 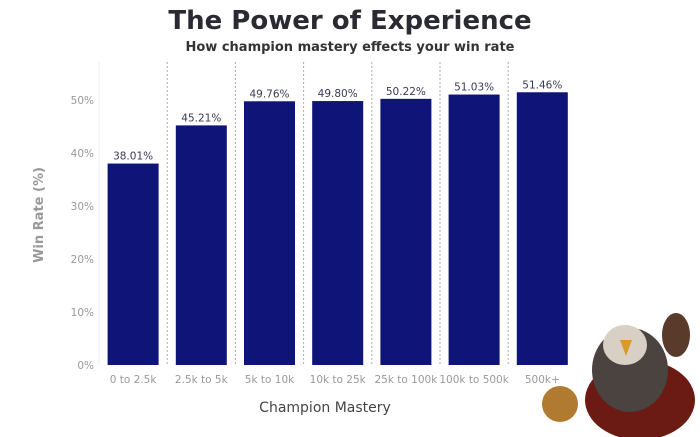 I want to click on x-tick-label: 100k to 500k, so click(x=474, y=380).